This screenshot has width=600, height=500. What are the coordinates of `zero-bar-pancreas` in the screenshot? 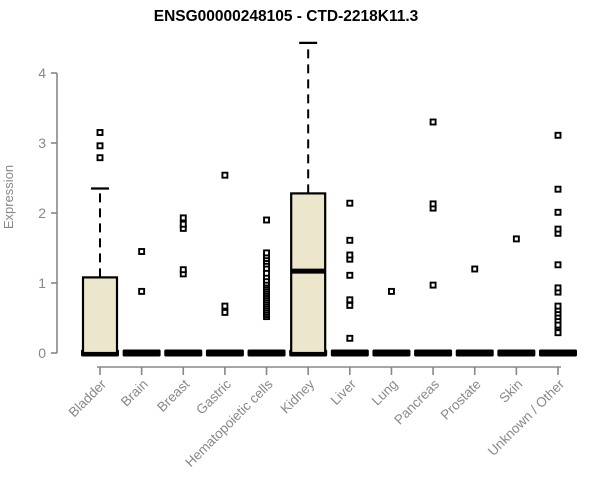 It's located at (433, 353).